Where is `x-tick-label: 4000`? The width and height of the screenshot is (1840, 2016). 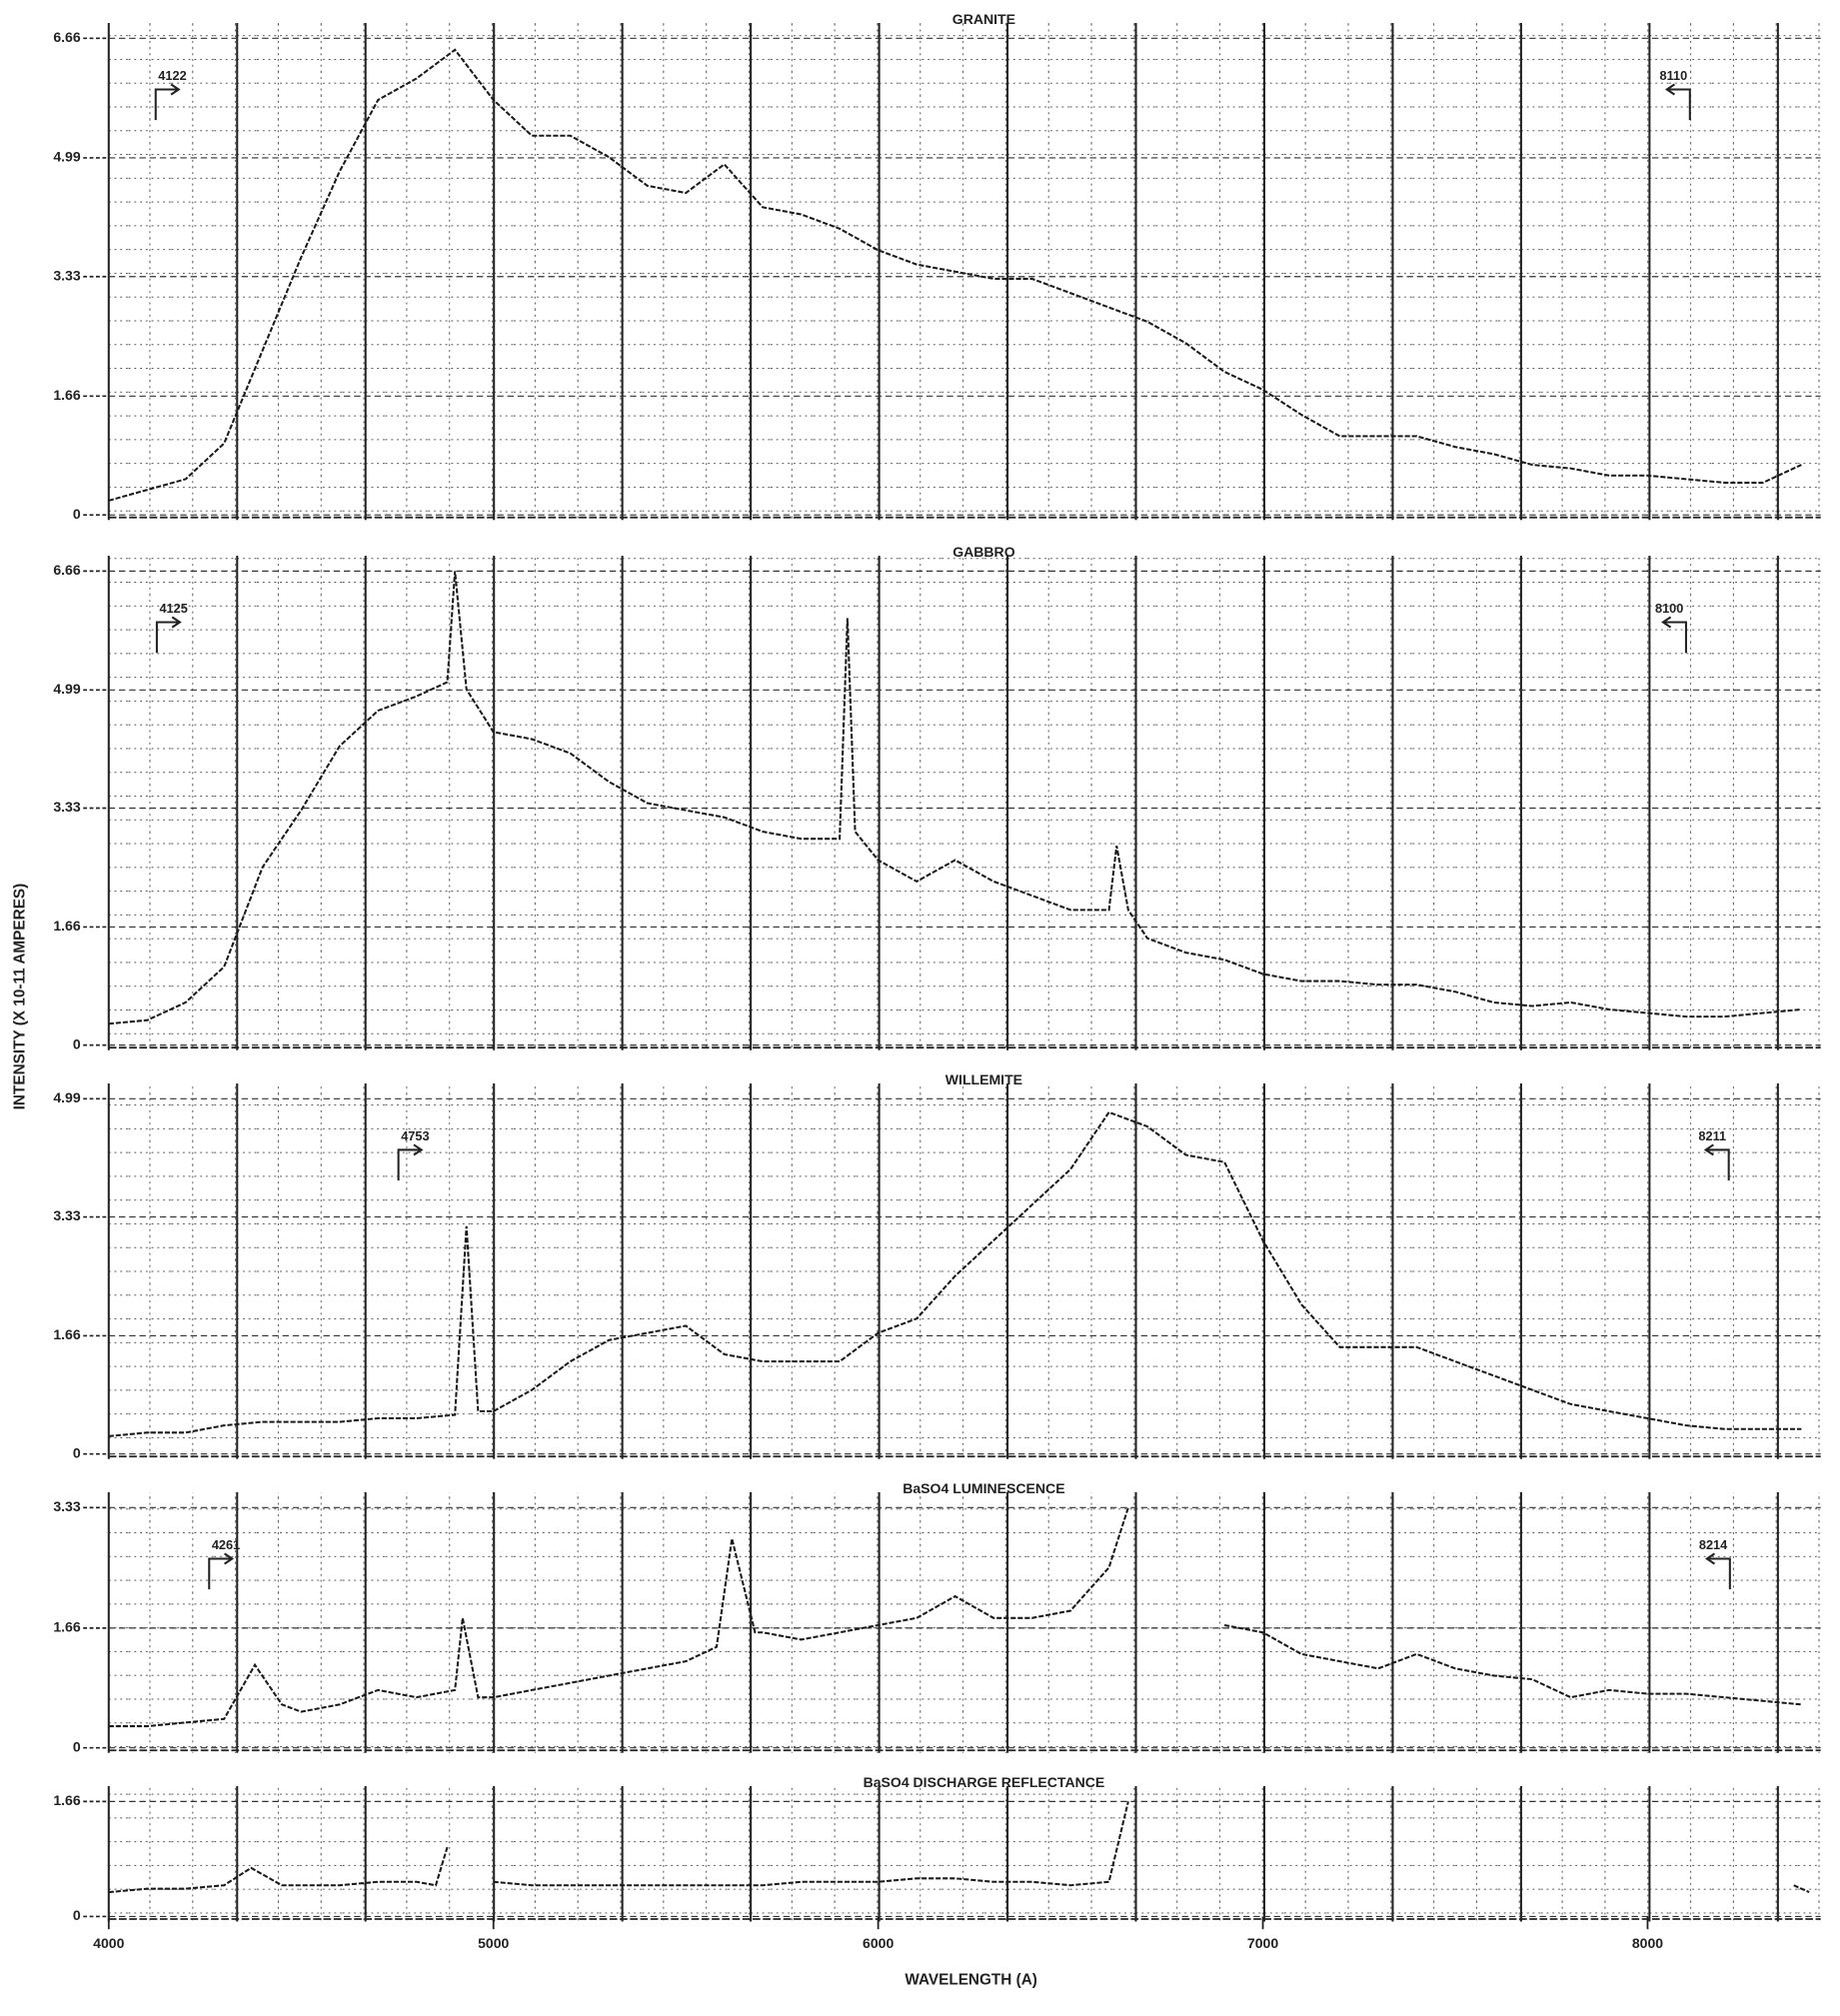 x-tick-label: 4000 is located at coordinates (108, 1943).